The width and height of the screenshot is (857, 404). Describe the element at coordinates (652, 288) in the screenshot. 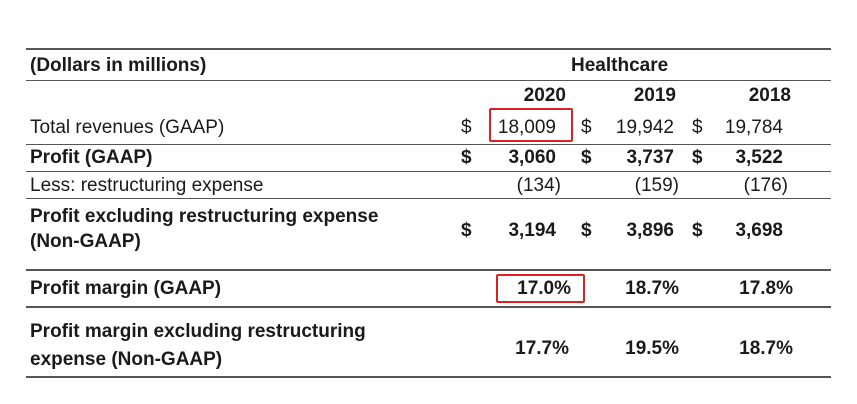

I see `margin-2019: 18.7%` at that location.